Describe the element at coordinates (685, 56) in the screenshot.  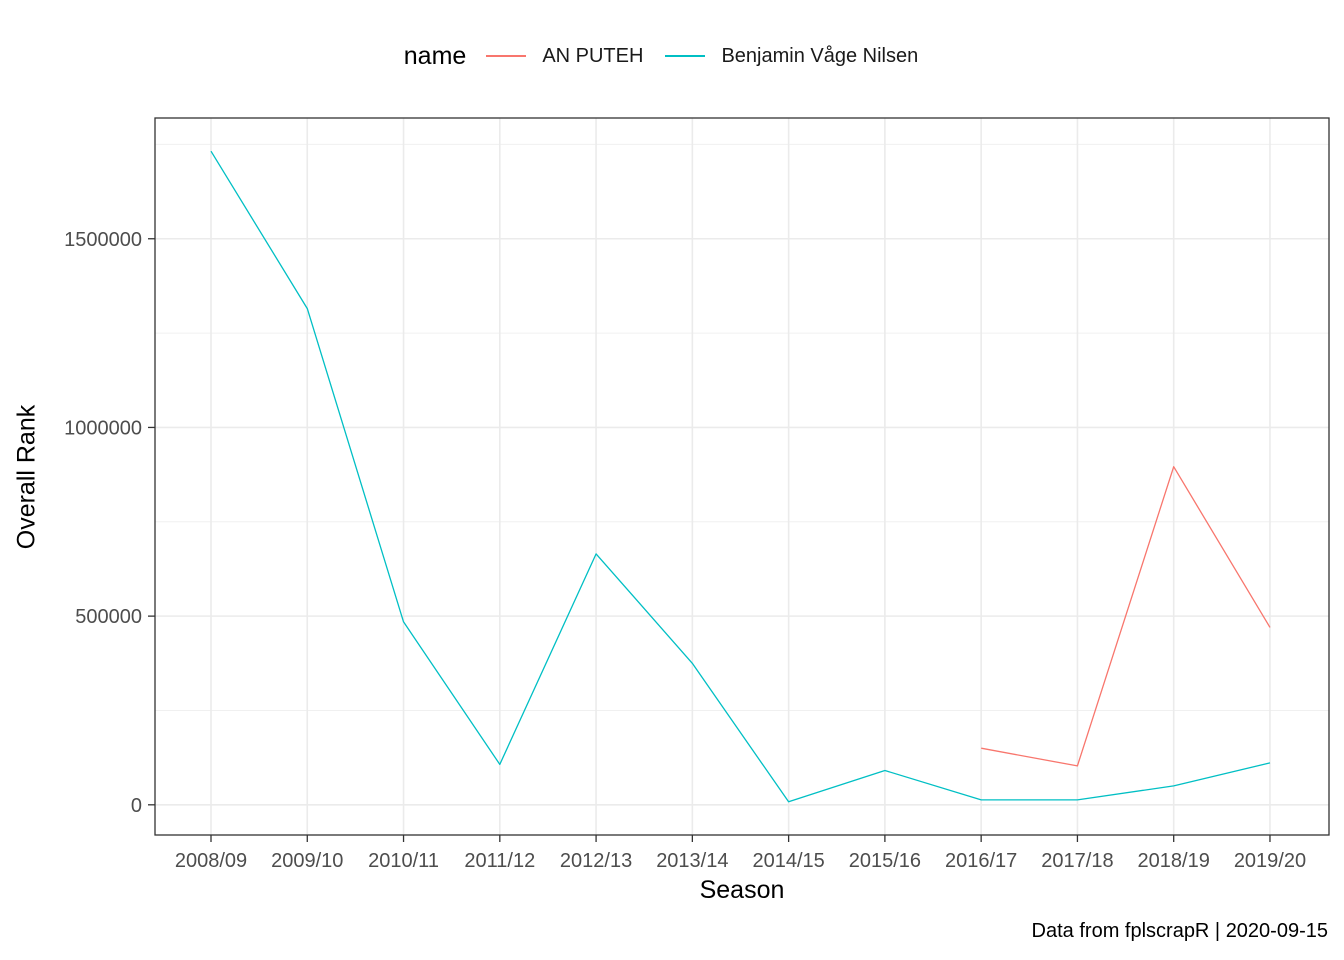
I see `legend-key-benjamin-vage-nilsen` at that location.